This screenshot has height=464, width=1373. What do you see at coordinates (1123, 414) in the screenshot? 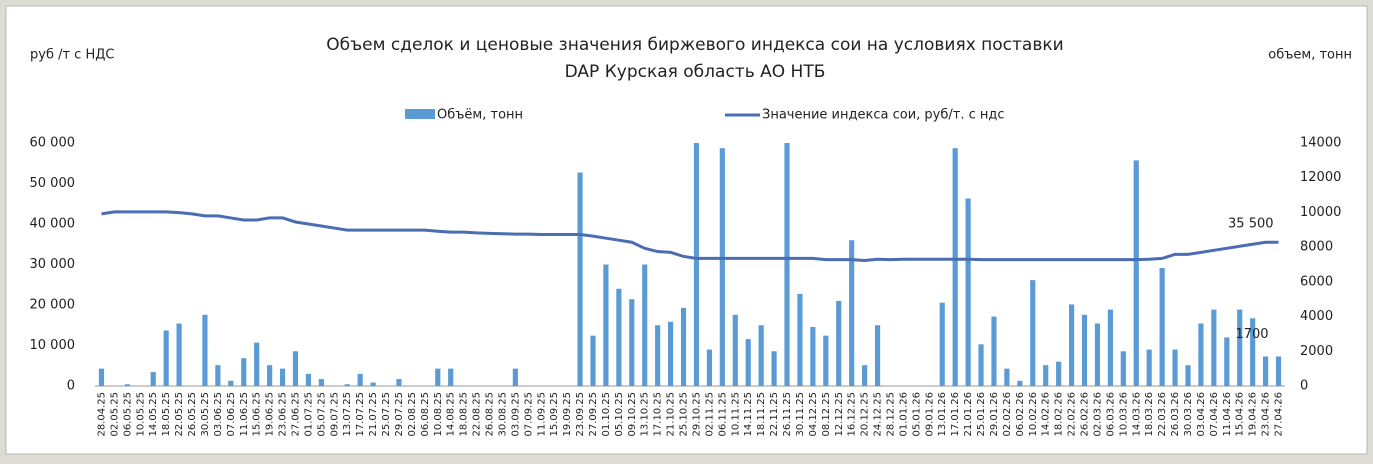
I see `x-tick-label: 10.03.26` at bounding box center [1123, 414].